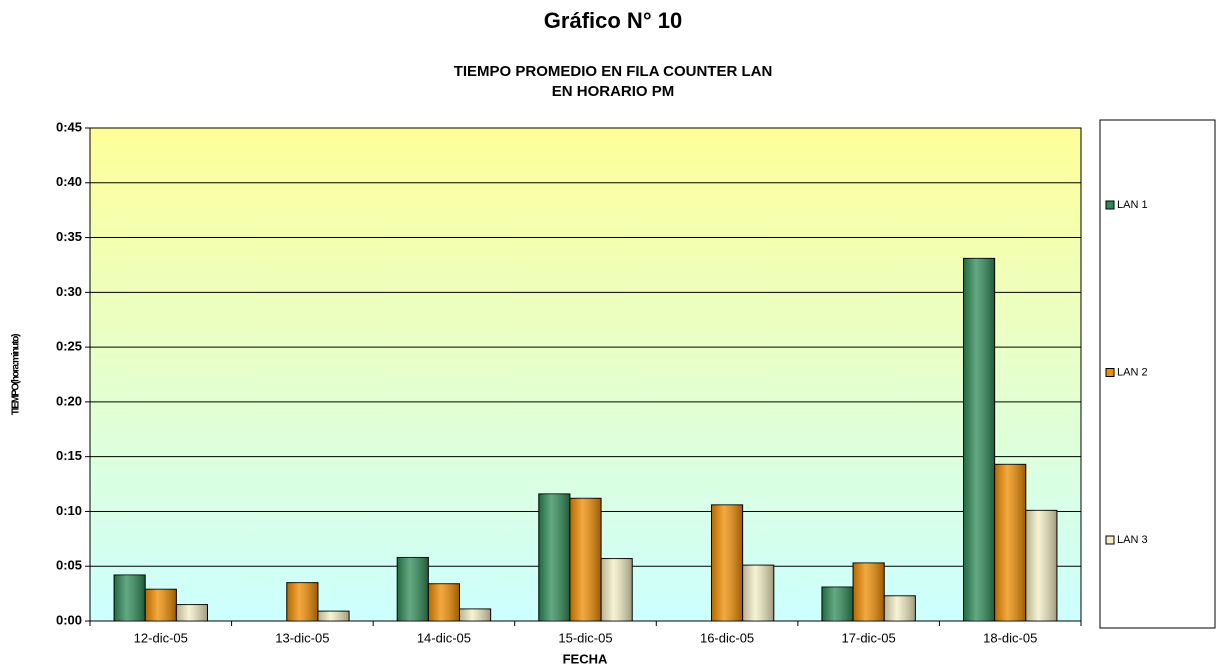 This screenshot has width=1227, height=670. What do you see at coordinates (613, 91) in the screenshot?
I see `chart-subtitle: EN HORARIO PM` at bounding box center [613, 91].